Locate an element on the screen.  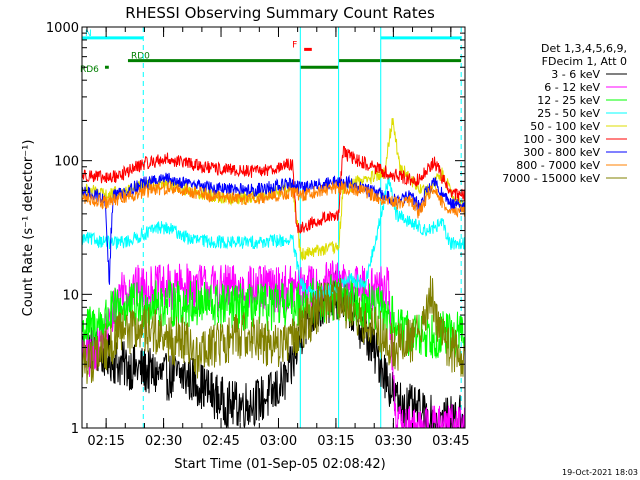
interval-label-rd0: RD0 is located at coordinates (140, 57).